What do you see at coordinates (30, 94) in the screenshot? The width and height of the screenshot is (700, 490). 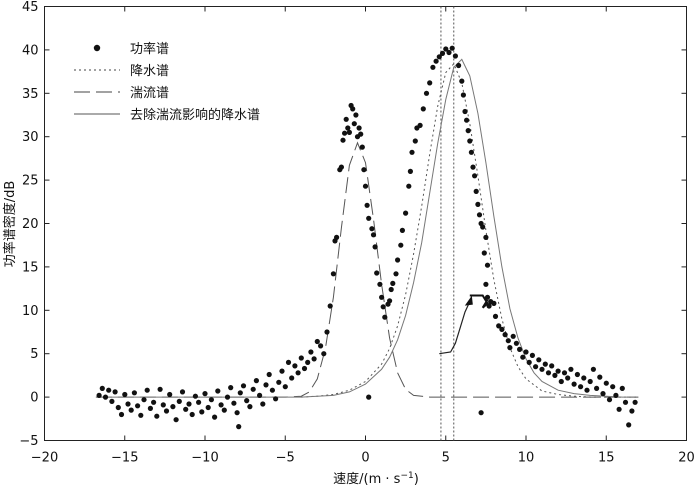 I see `y-tick-label: 35` at bounding box center [30, 94].